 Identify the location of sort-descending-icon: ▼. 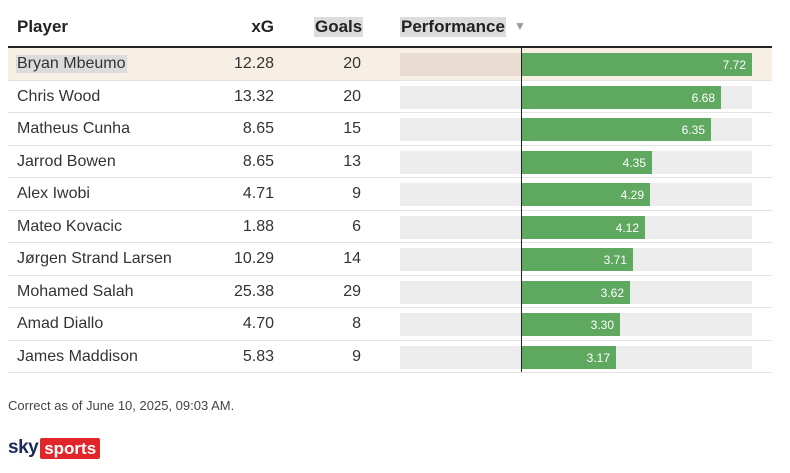
(520, 26).